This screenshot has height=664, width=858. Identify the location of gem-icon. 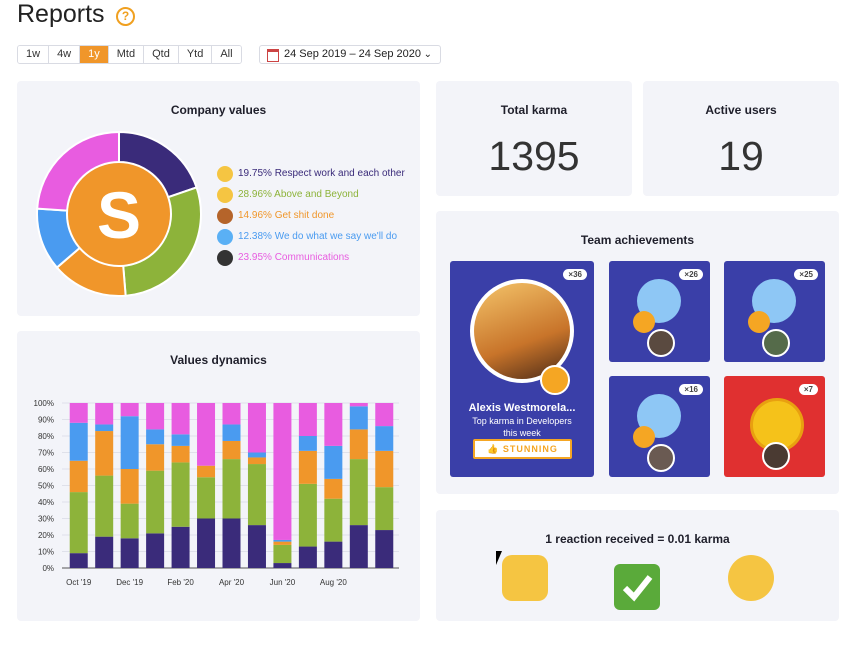
(225, 236).